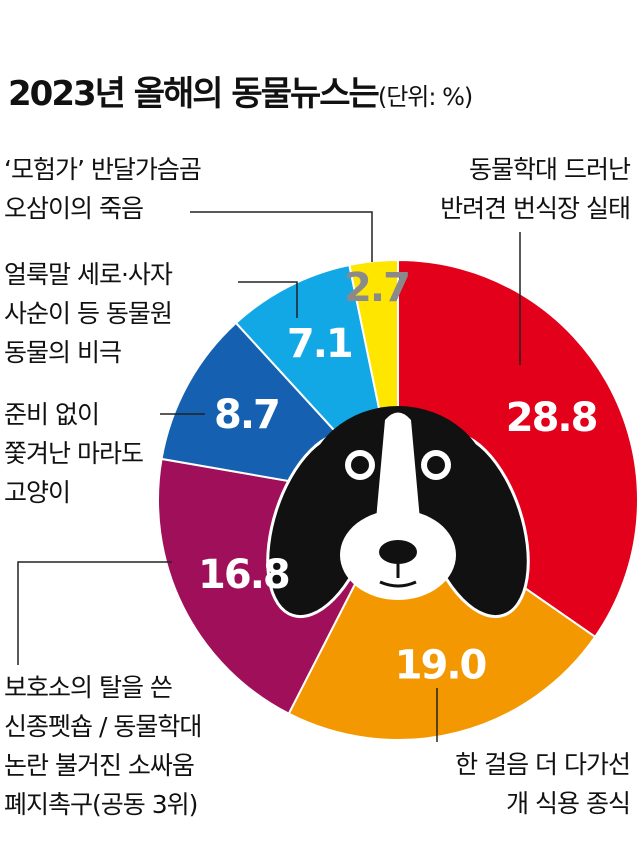 The width and height of the screenshot is (640, 862). Describe the element at coordinates (74, 453) in the screenshot. I see `category-label: 준비 없이 쫓겨난 마라도 고양이` at that location.